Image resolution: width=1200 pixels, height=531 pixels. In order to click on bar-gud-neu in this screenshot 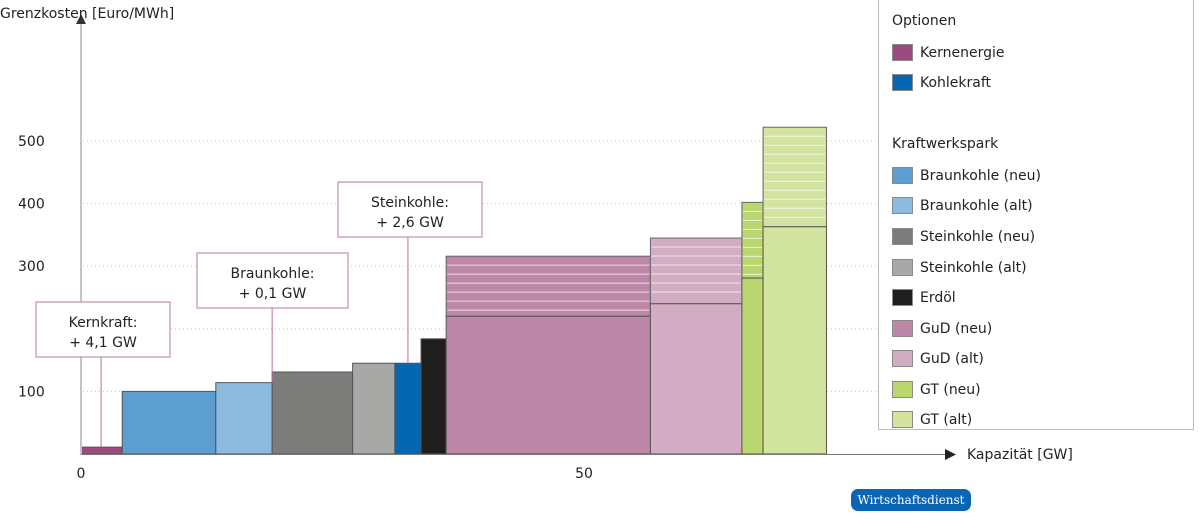, I will do `click(548, 385)`.